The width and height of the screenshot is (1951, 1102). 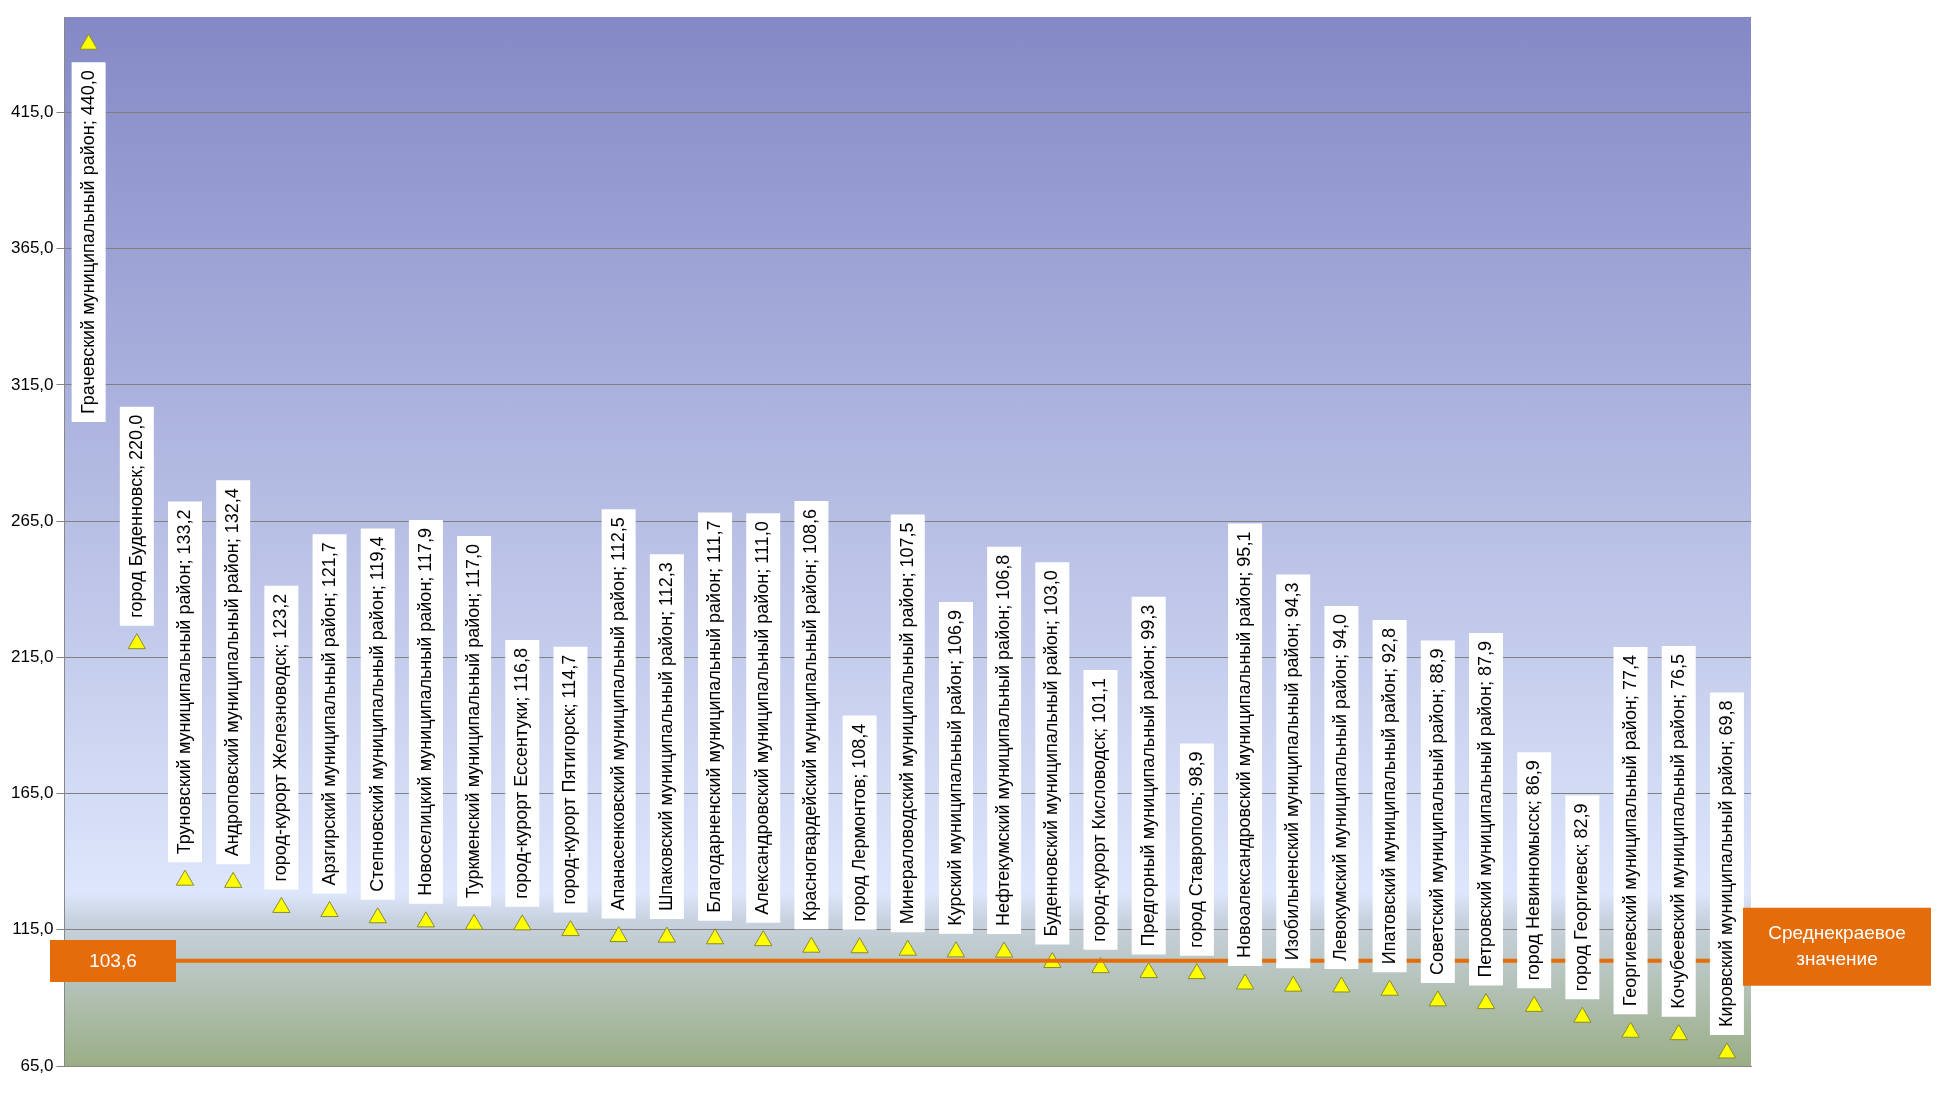 What do you see at coordinates (232, 672) in the screenshot?
I see `data-label: Андроповский муниципальный район; 132,4` at bounding box center [232, 672].